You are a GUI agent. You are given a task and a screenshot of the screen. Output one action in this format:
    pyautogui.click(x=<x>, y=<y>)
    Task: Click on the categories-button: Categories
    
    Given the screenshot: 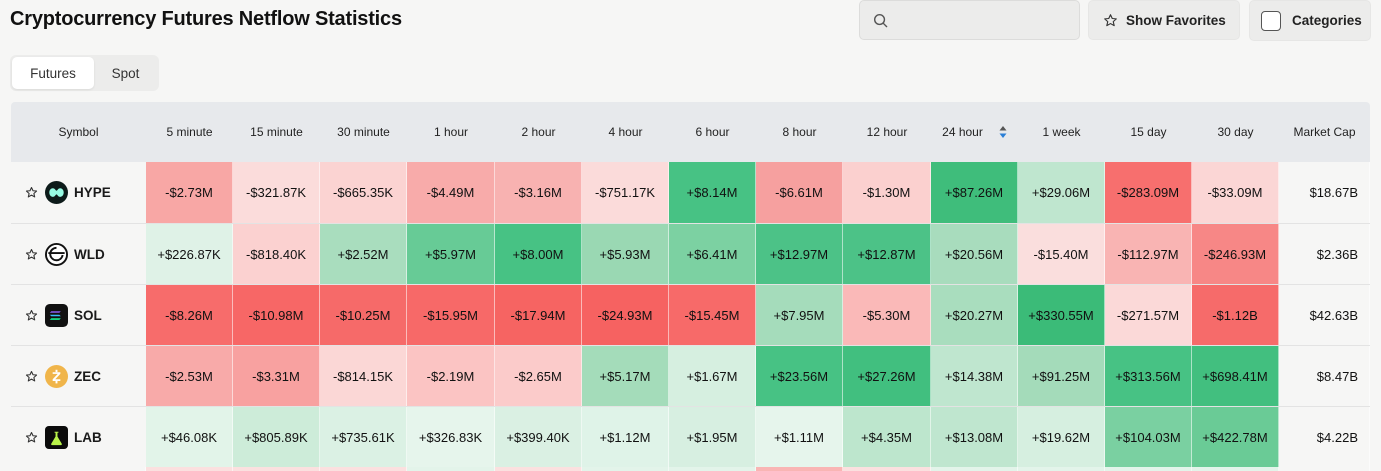 What is the action you would take?
    pyautogui.click(x=1310, y=20)
    